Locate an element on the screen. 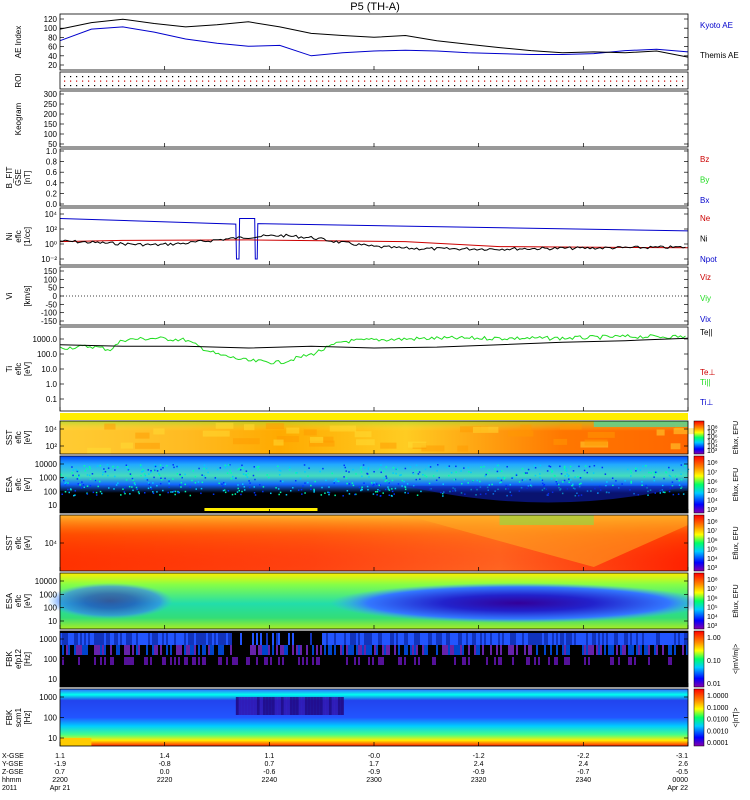 This screenshot has width=750, height=800. sst_ion-ylabel-line-0: SST is located at coordinates (9, 543).